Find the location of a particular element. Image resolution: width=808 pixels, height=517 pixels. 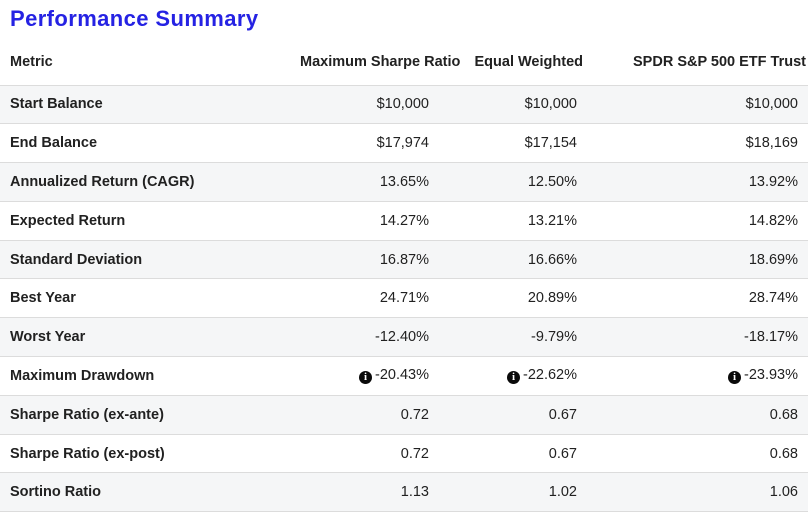

metric-label: Annualized Return (CAGR) is located at coordinates (150, 182).